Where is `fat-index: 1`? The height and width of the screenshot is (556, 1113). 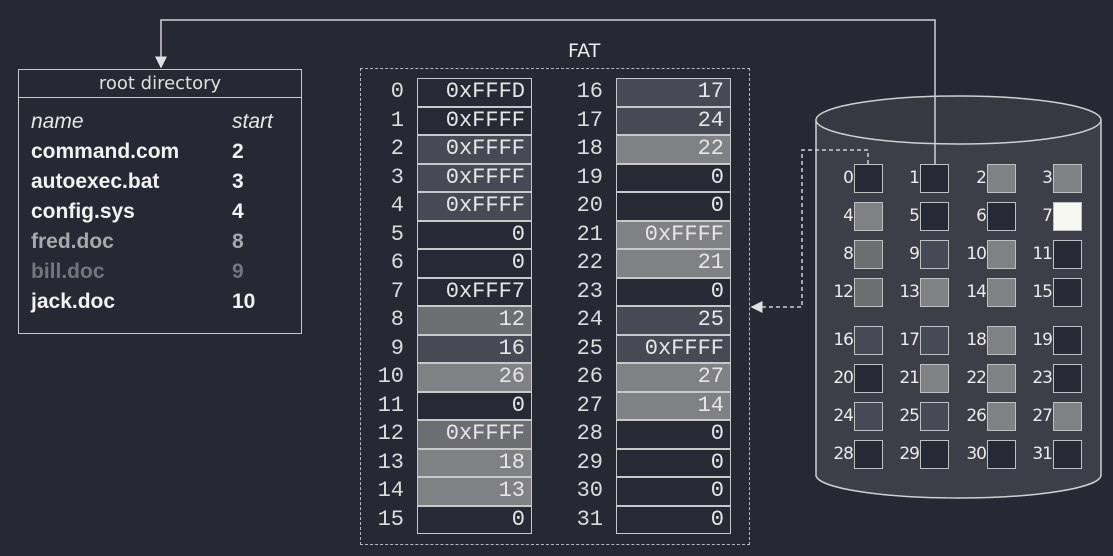 fat-index: 1 is located at coordinates (397, 120).